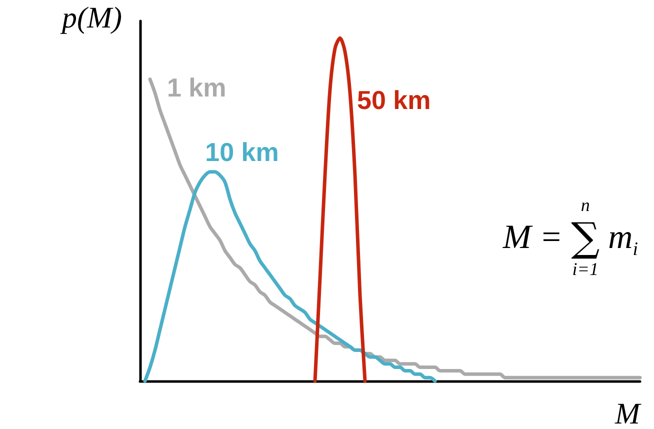  What do you see at coordinates (394, 100) in the screenshot?
I see `series-label: 50 km` at bounding box center [394, 100].